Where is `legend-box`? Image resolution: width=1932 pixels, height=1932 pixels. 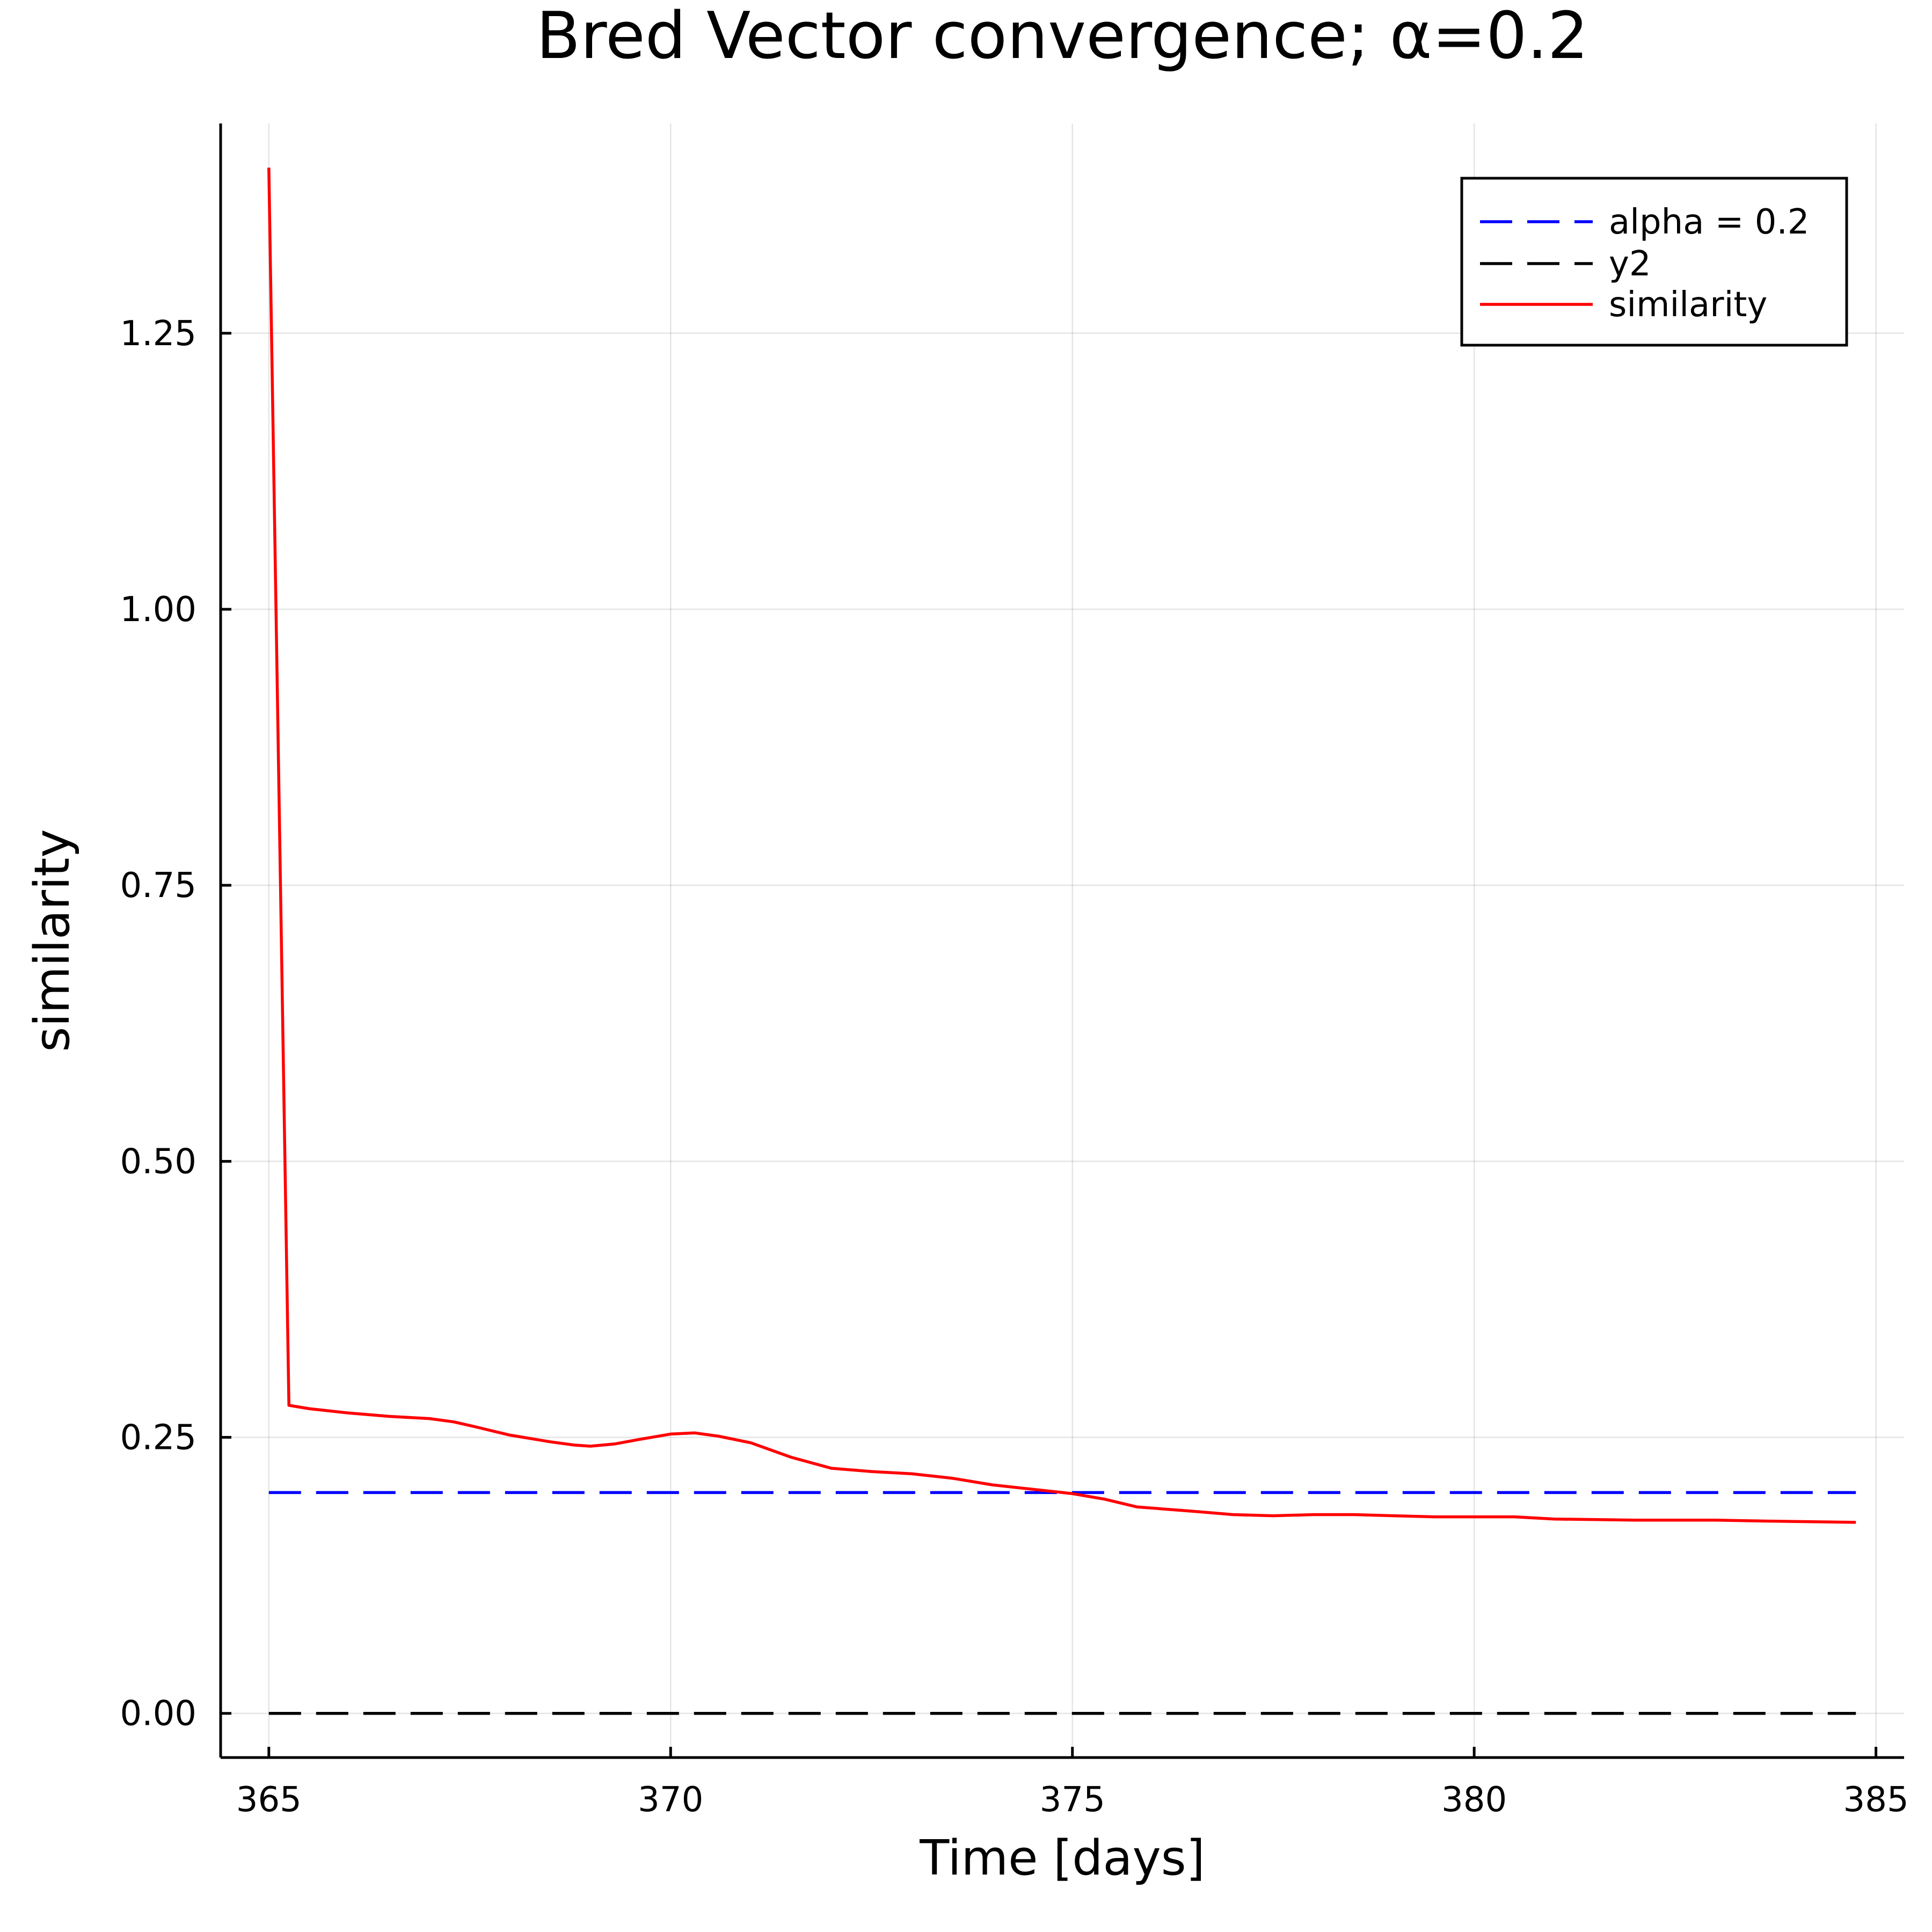 legend-box is located at coordinates (1654, 262).